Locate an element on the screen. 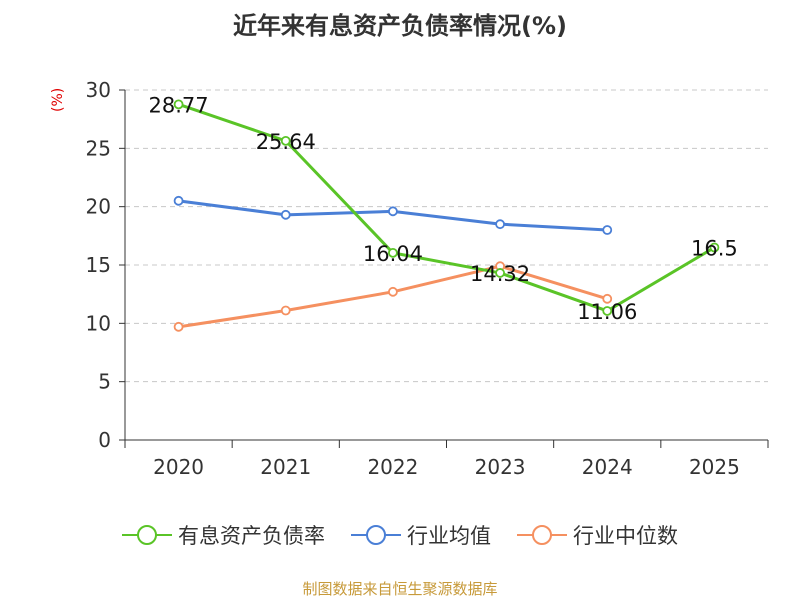  x-tick-label: 2020 is located at coordinates (178, 467).